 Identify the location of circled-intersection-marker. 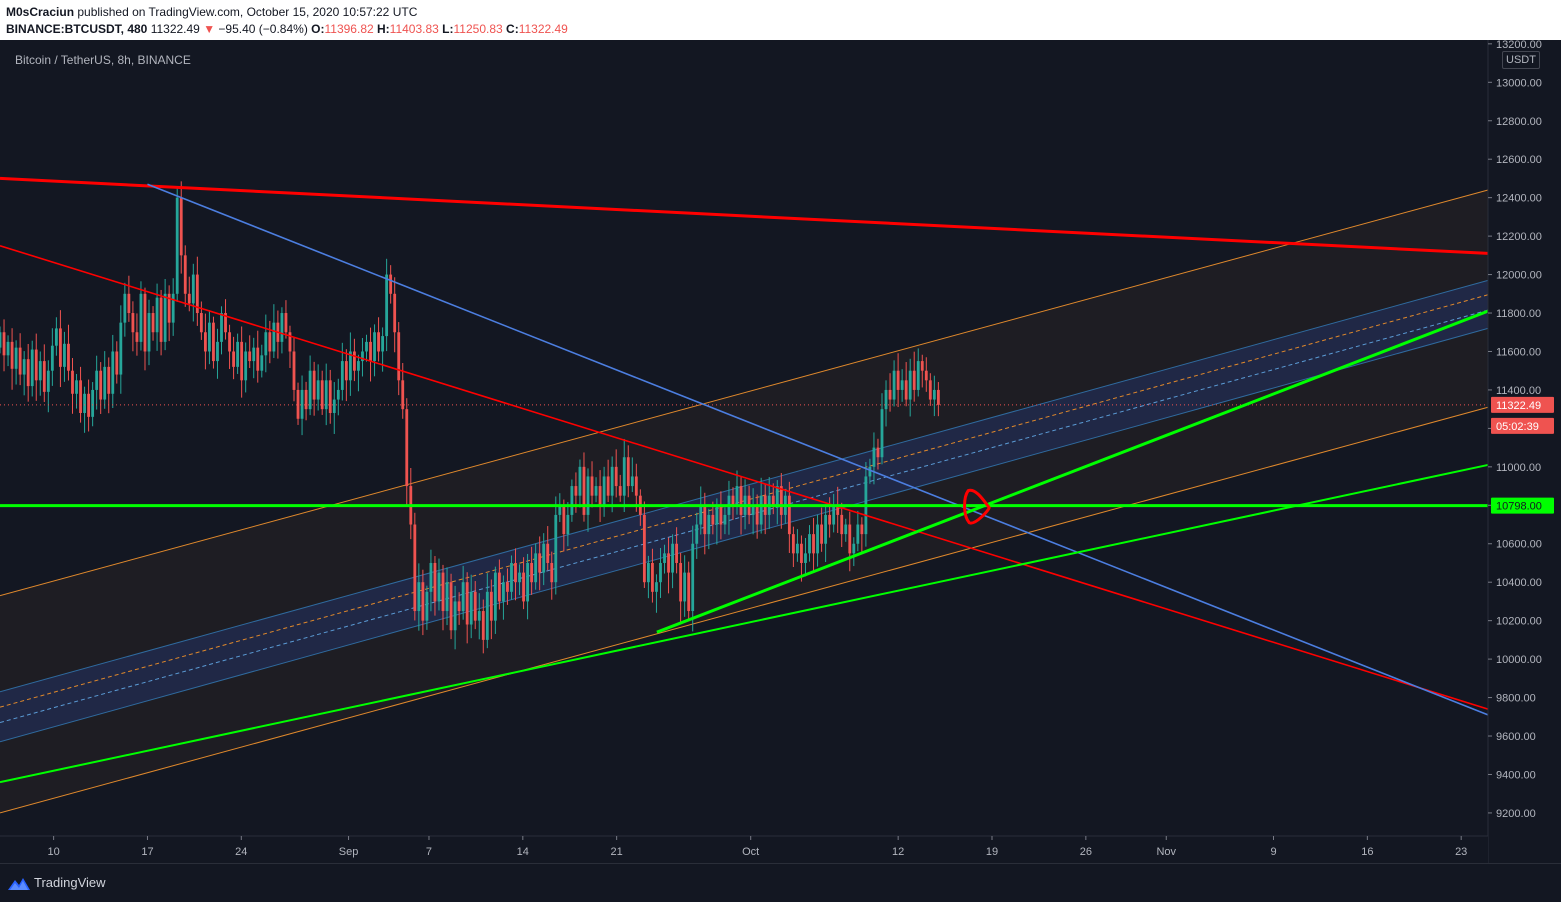
(977, 506).